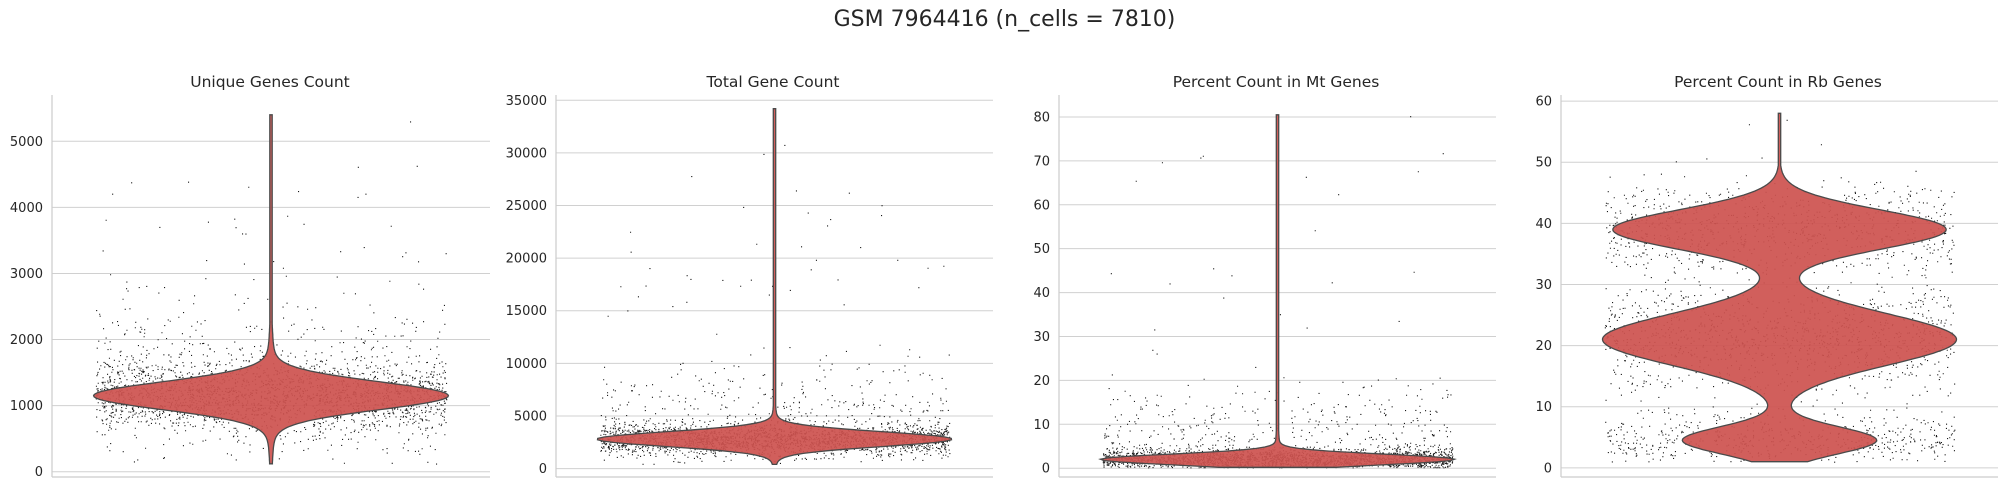  What do you see at coordinates (1276, 82) in the screenshot?
I see `panel-title: Percent Count in Mt Genes` at bounding box center [1276, 82].